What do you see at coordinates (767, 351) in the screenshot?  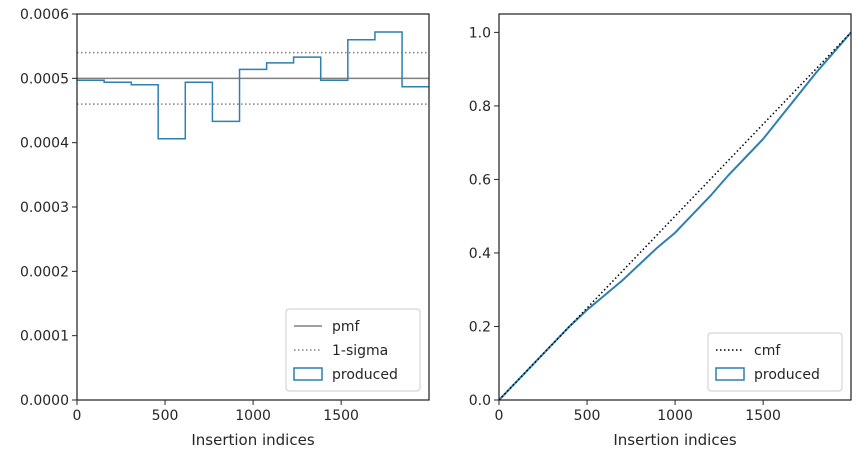 I see `legend-label-cmf: cmf` at bounding box center [767, 351].